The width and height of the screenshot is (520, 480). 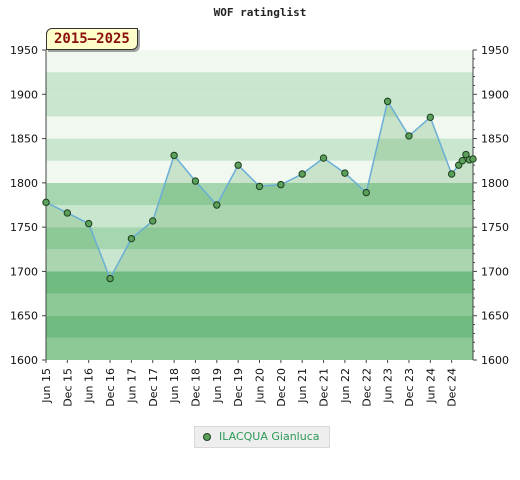 What do you see at coordinates (495, 227) in the screenshot?
I see `y-tick-label-right: 1750` at bounding box center [495, 227].